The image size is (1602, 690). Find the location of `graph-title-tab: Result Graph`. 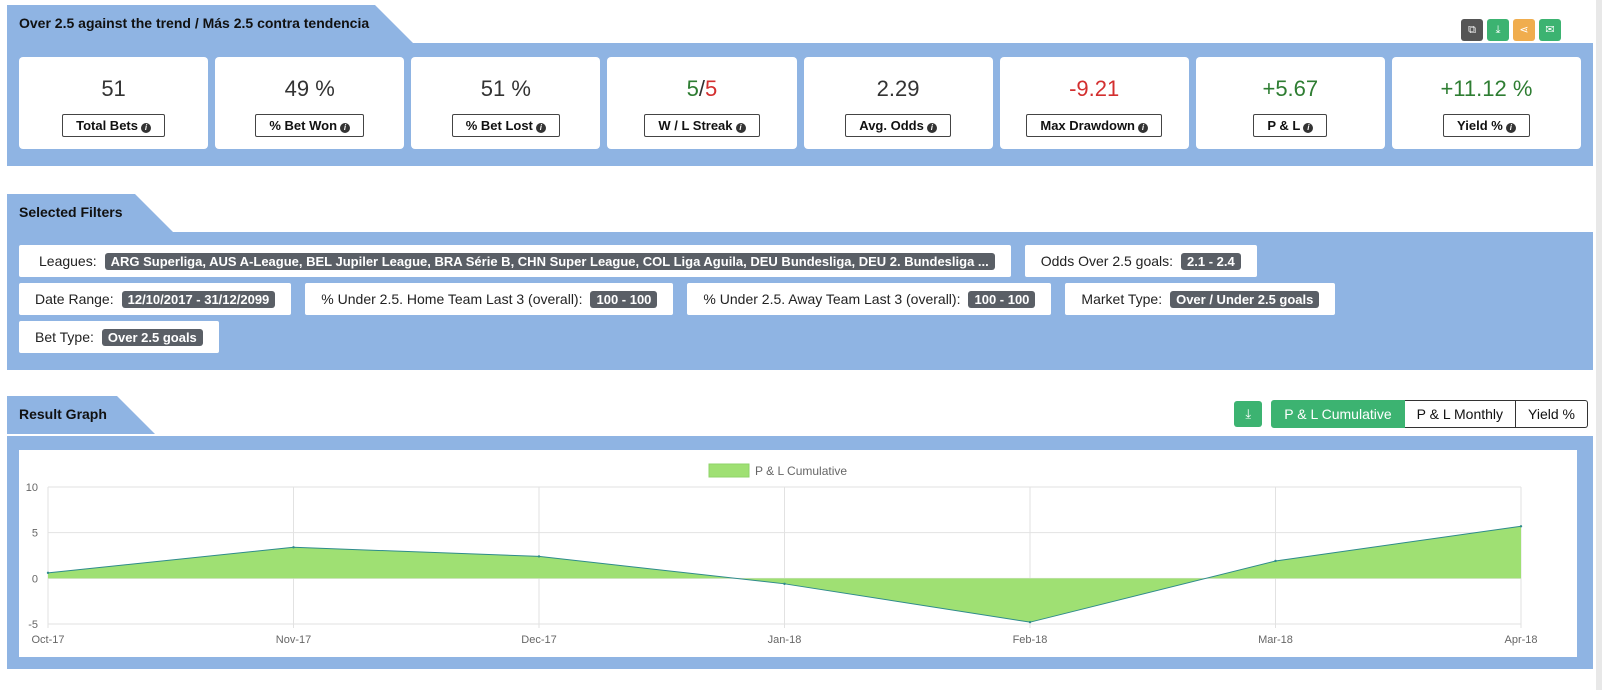

graph-title-tab: Result Graph is located at coordinates (81, 415).